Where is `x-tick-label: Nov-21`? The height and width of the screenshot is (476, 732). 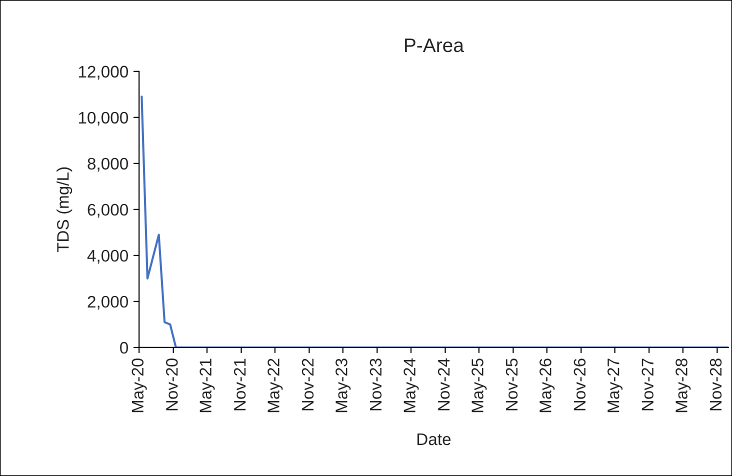 x-tick-label: Nov-21 is located at coordinates (240, 384).